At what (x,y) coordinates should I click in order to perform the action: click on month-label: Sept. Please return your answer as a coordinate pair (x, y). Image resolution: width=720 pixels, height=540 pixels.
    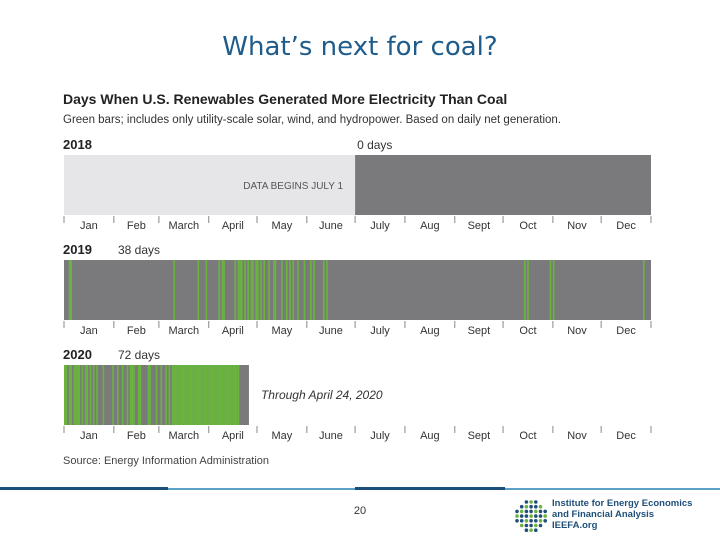
    Looking at the image, I should click on (479, 331).